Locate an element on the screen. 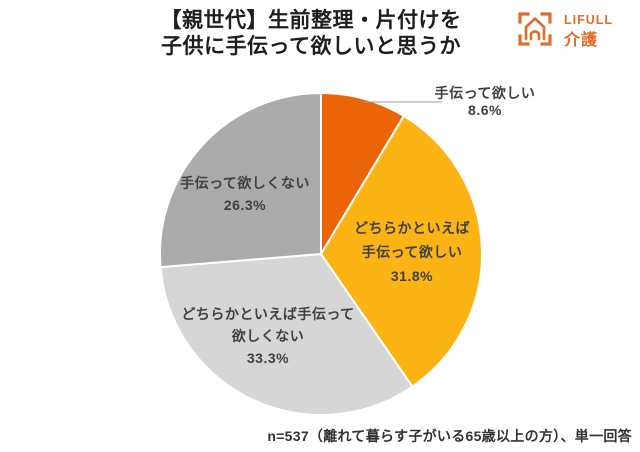  logo-svg: LIFULL 介護 is located at coordinates (565, 30).